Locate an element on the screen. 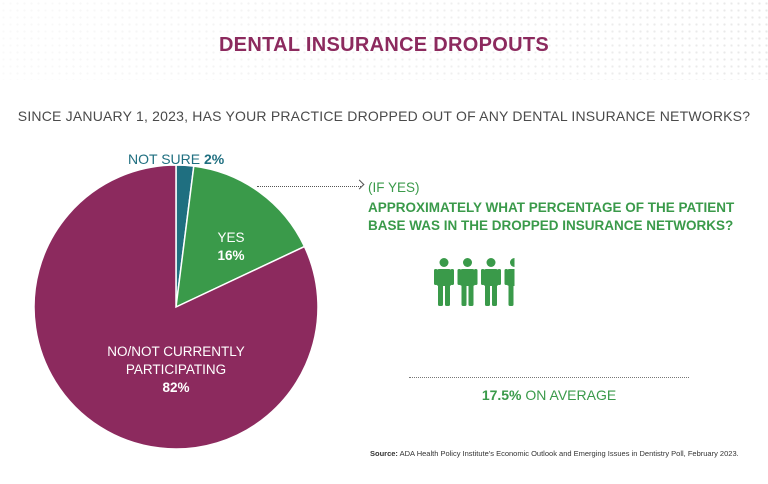 The image size is (768, 484). average-text: ON AVERAGE is located at coordinates (569, 395).